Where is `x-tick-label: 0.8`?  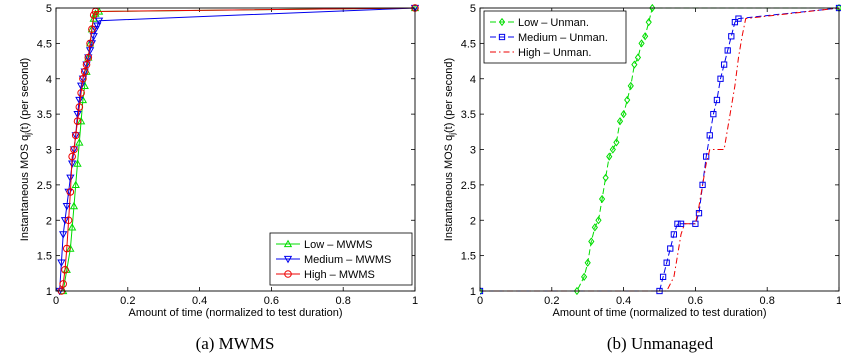 x-tick-label: 0.8 is located at coordinates (343, 301).